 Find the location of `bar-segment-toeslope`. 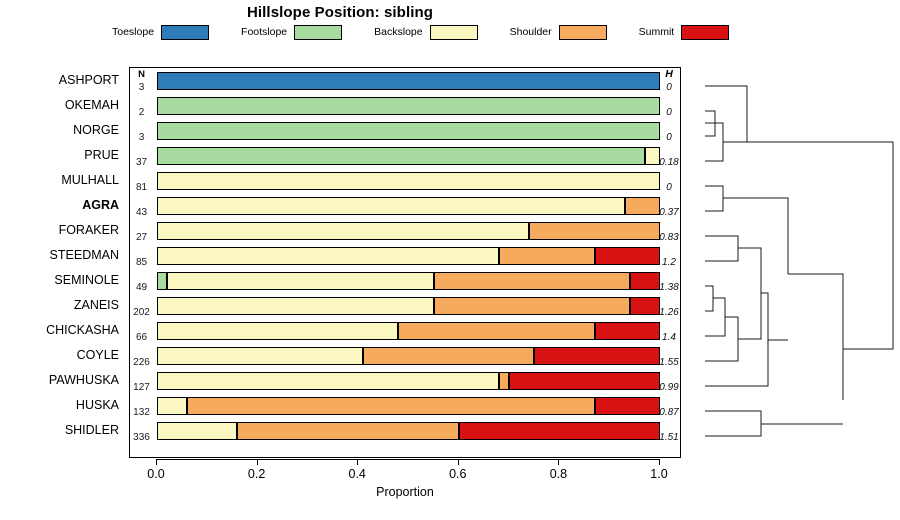

bar-segment-toeslope is located at coordinates (408, 81).